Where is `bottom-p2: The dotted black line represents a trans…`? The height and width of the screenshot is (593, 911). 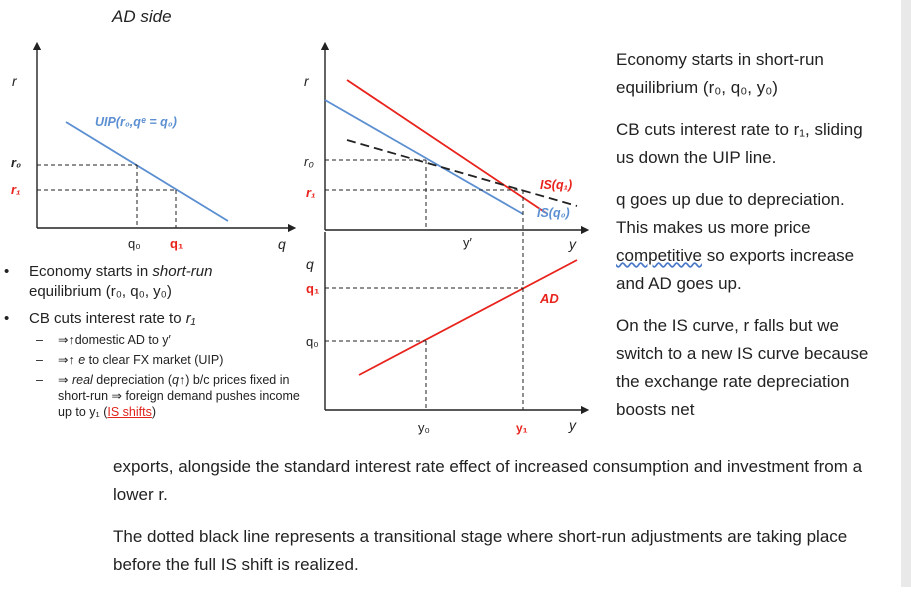
bottom-p2: The dotted black line represents a trans… is located at coordinates (480, 550).